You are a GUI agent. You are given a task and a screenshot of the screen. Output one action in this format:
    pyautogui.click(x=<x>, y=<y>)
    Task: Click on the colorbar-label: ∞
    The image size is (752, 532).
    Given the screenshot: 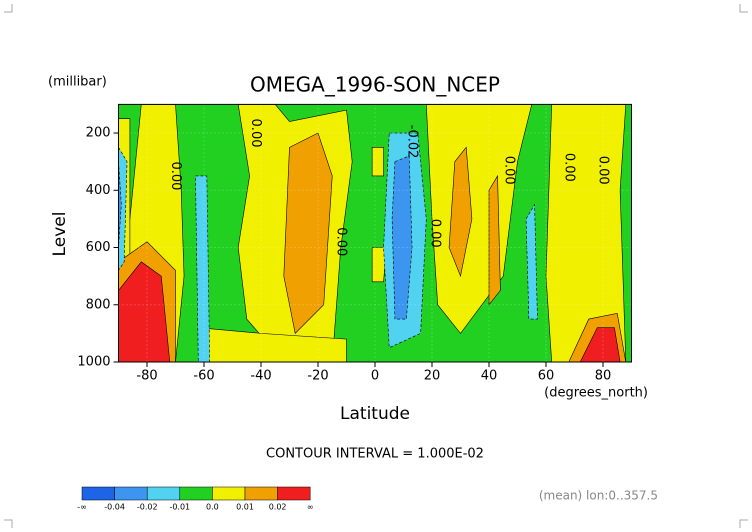 What is the action you would take?
    pyautogui.click(x=310, y=507)
    